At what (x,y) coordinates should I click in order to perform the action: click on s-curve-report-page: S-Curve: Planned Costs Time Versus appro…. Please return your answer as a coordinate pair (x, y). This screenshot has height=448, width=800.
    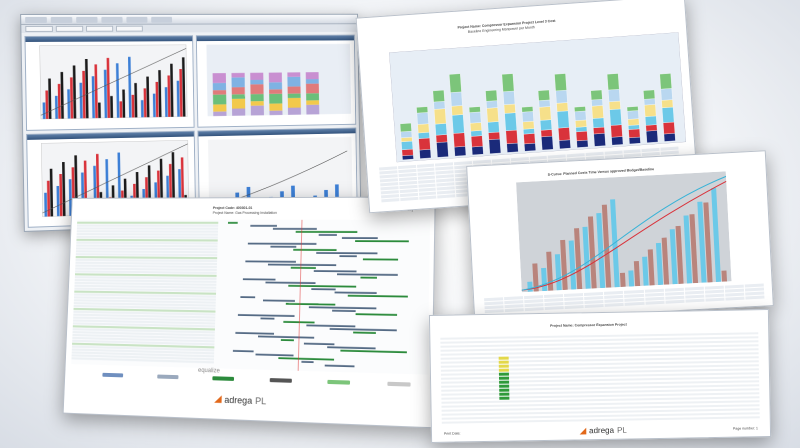
    Looking at the image, I should click on (620, 235).